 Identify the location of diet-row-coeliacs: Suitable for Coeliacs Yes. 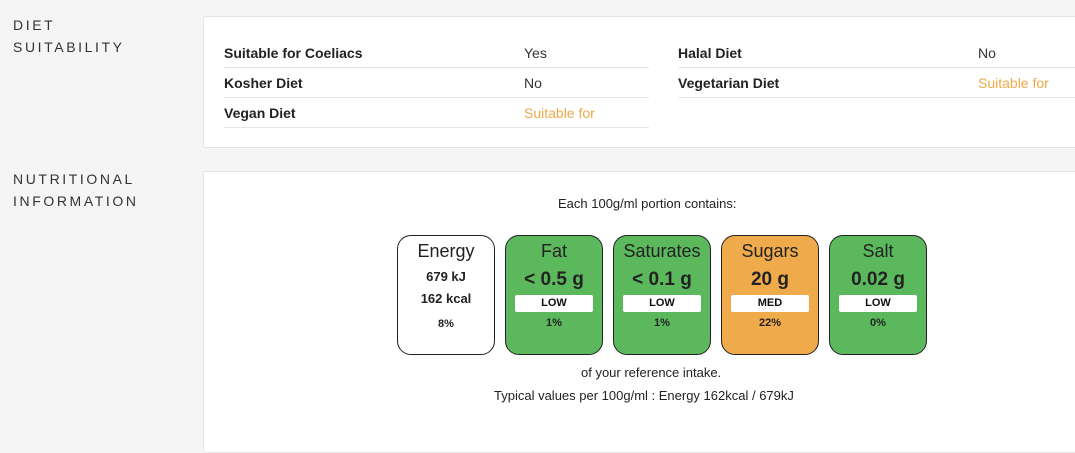
(436, 53).